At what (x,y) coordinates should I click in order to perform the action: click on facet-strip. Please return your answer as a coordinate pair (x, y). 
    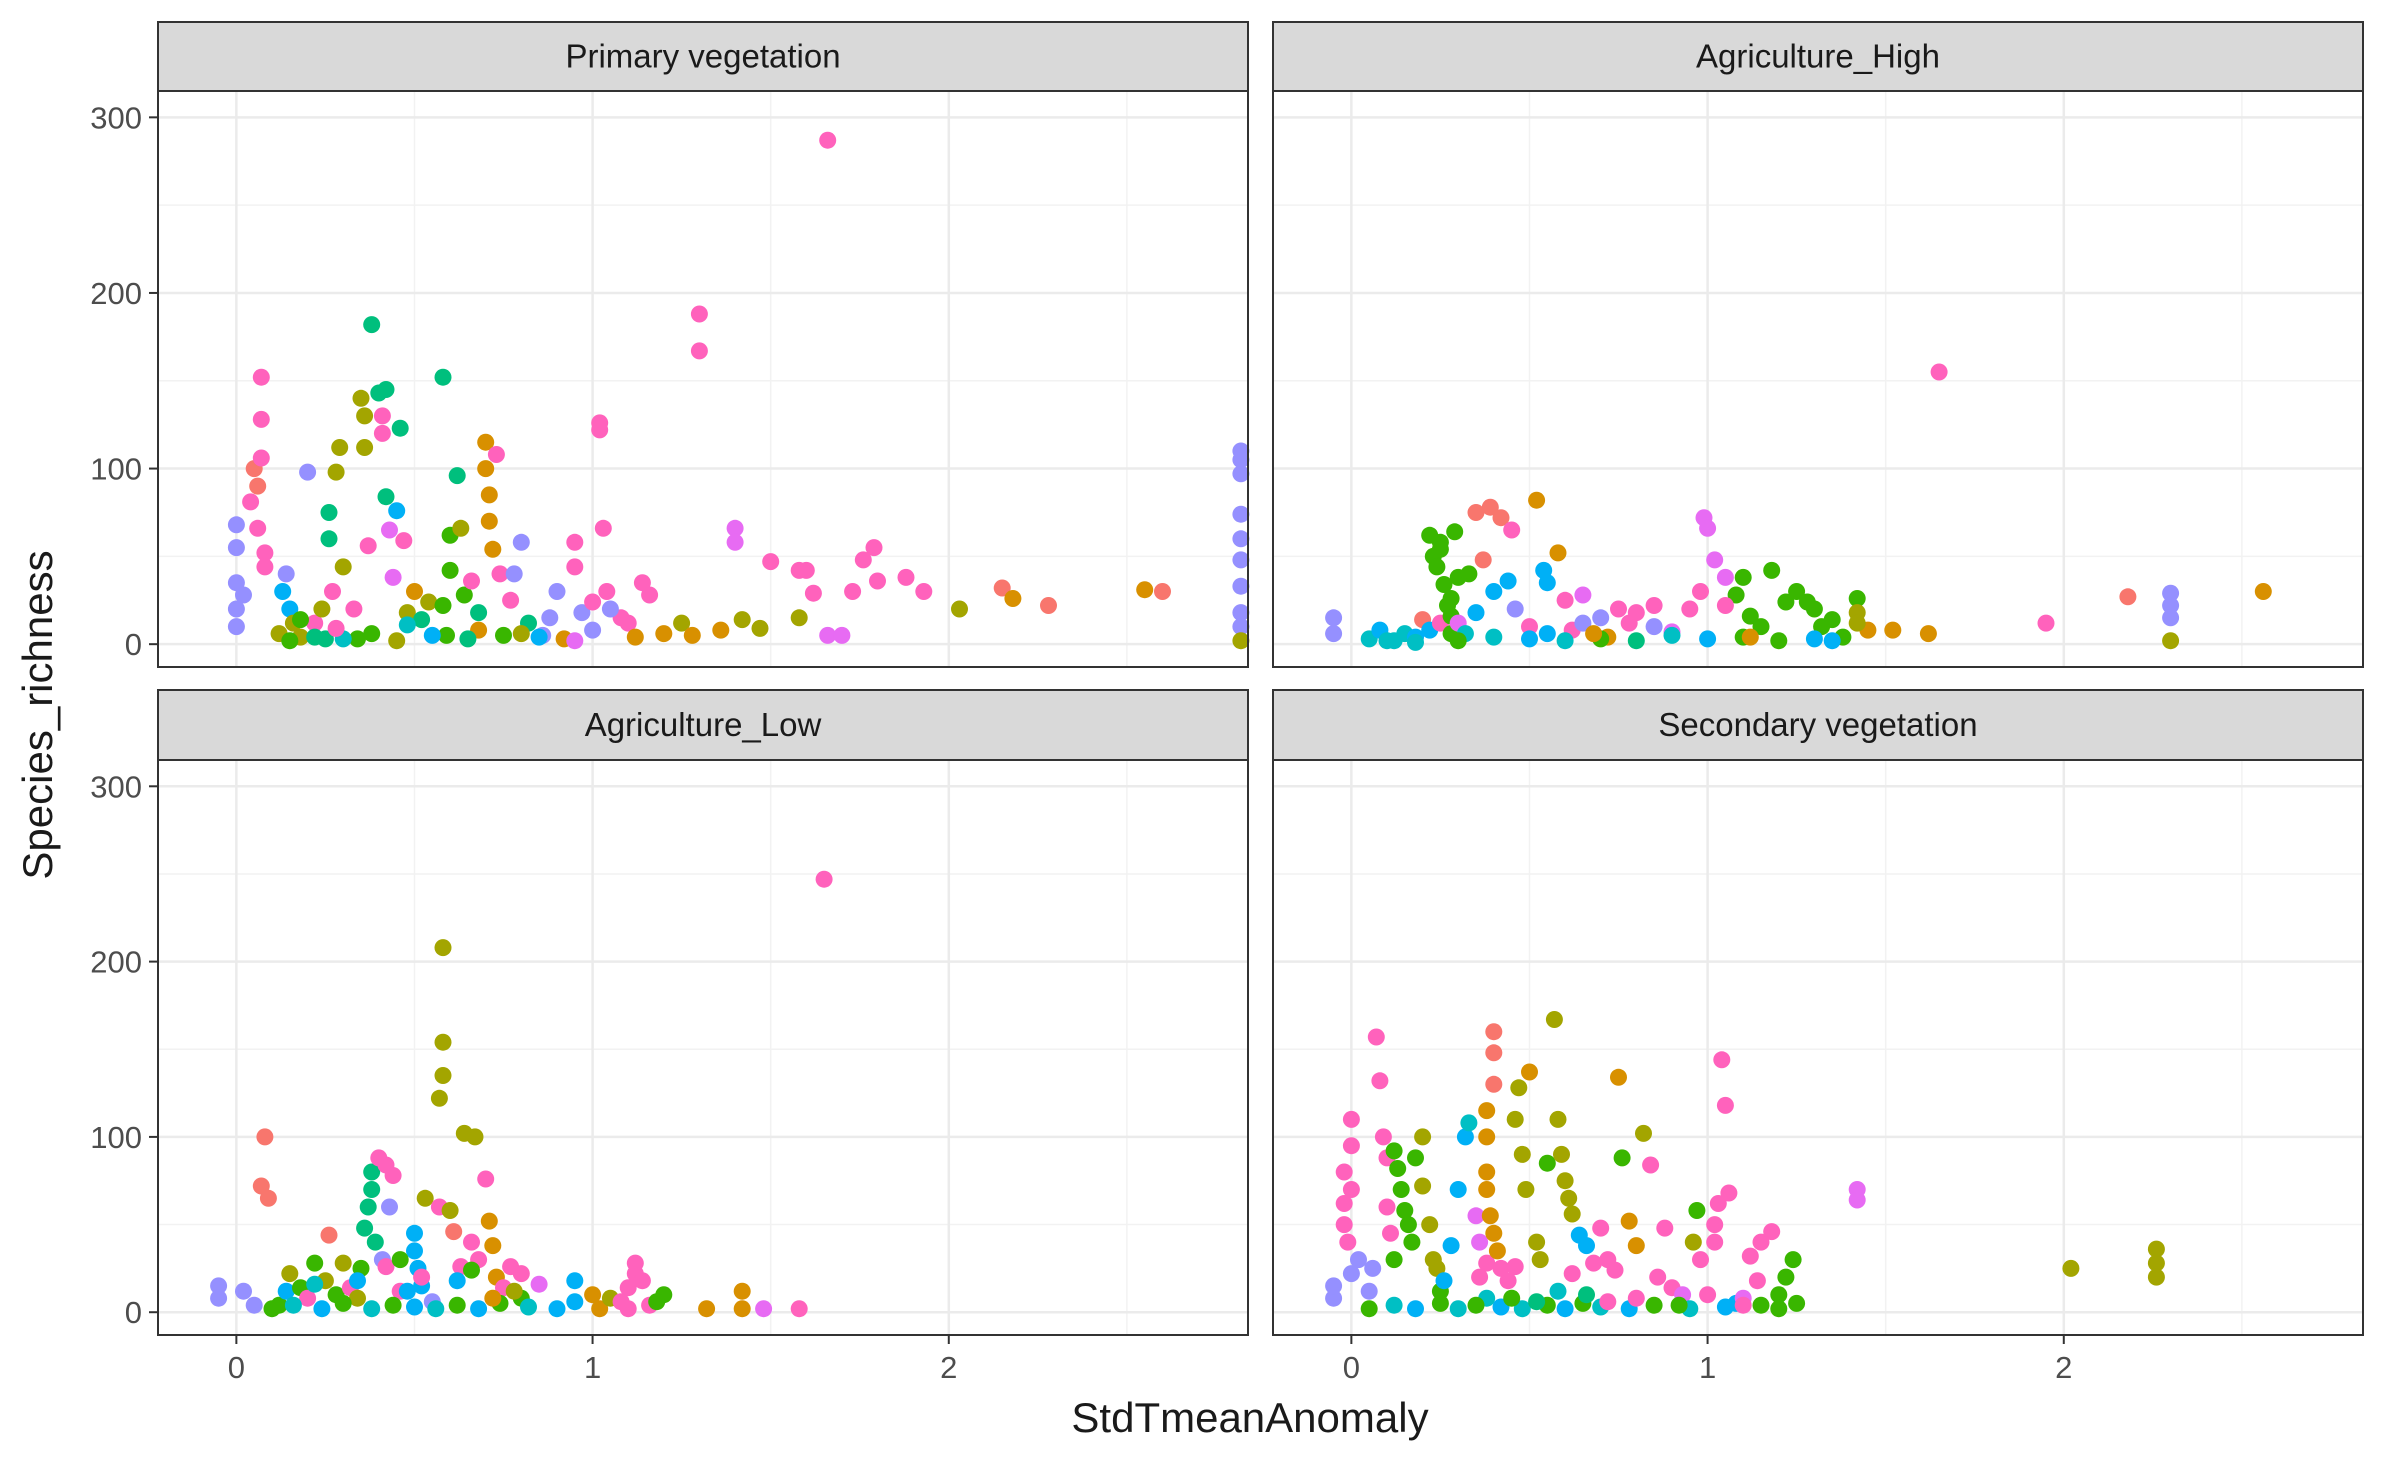
    Looking at the image, I should click on (1818, 56).